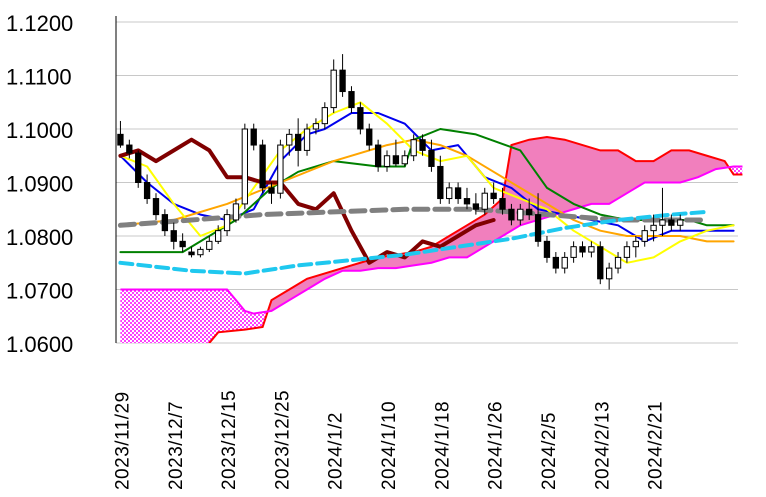 The width and height of the screenshot is (766, 497). I want to click on x-tick-label: 2024/1/18, so click(442, 445).